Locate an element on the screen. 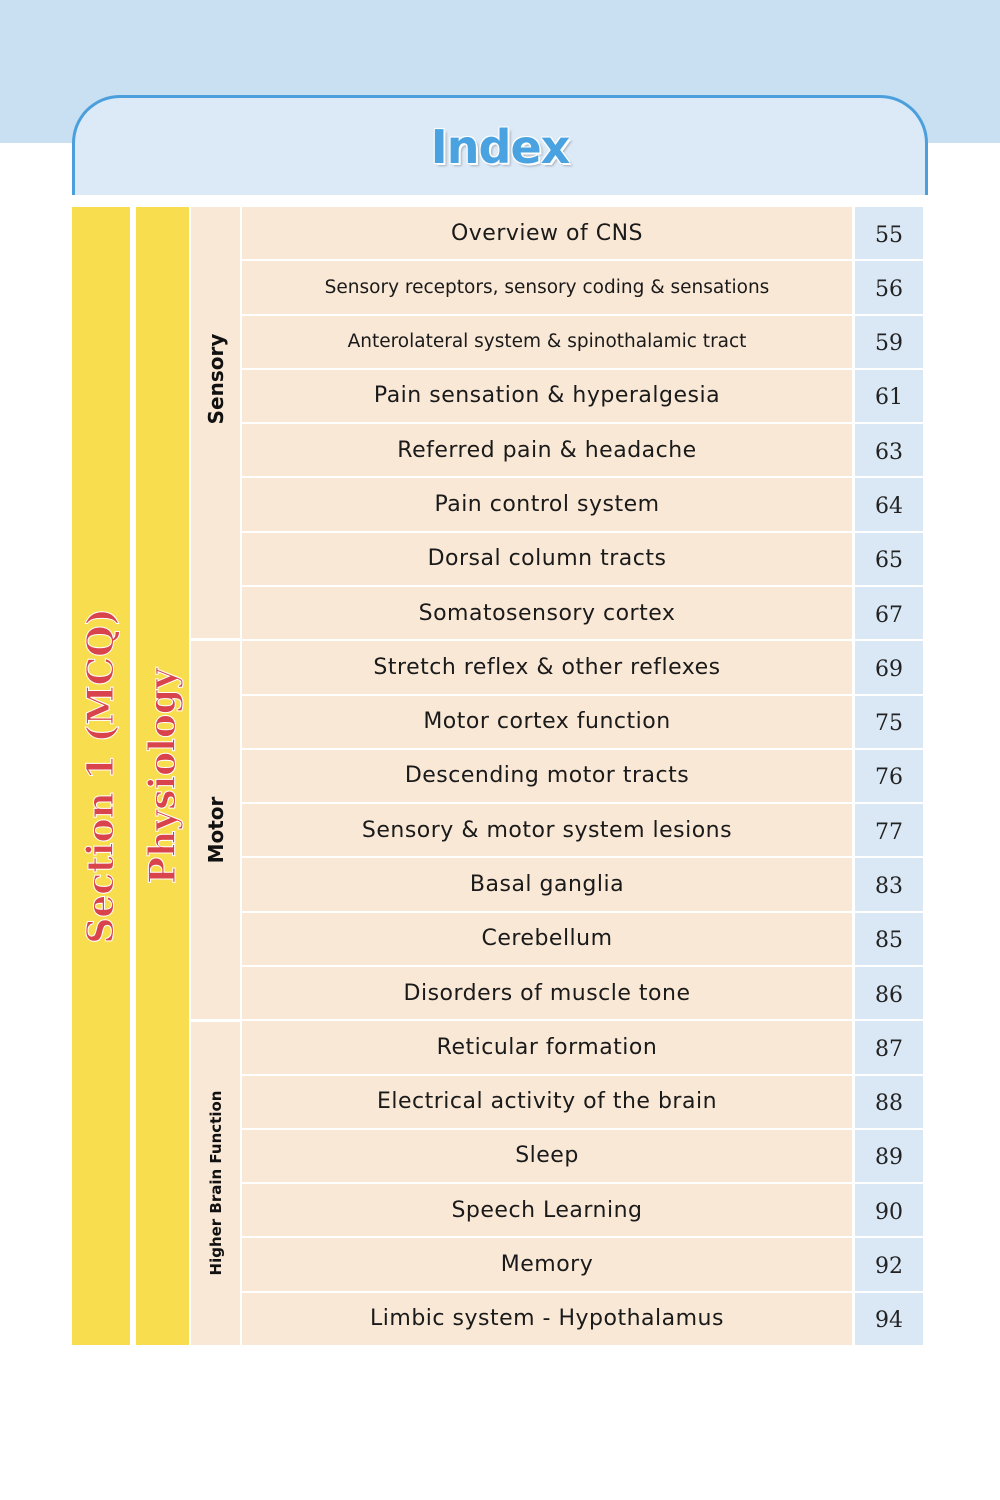 The image size is (1000, 1500). entry-title: Sensory & motor system lesions is located at coordinates (547, 830).